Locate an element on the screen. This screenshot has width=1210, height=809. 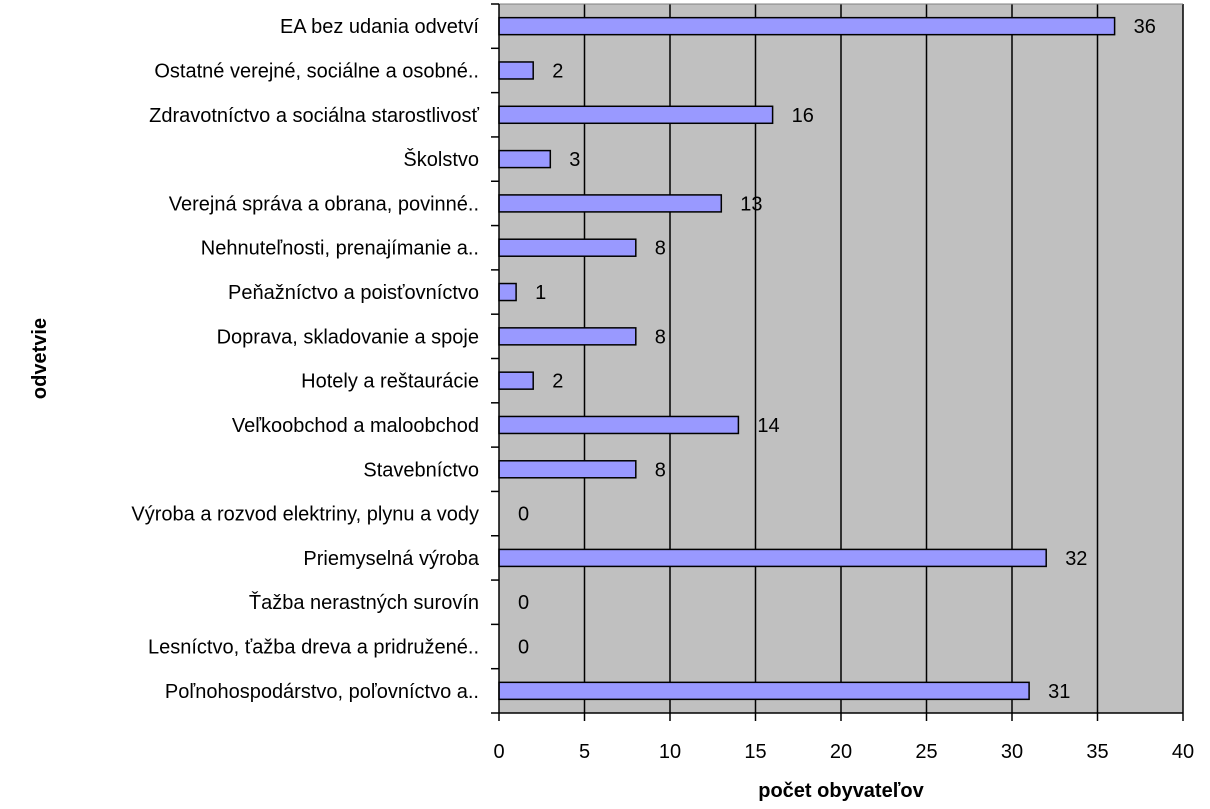
category-label: Zdravotníctvo a sociálna starostlivosť is located at coordinates (314, 116).